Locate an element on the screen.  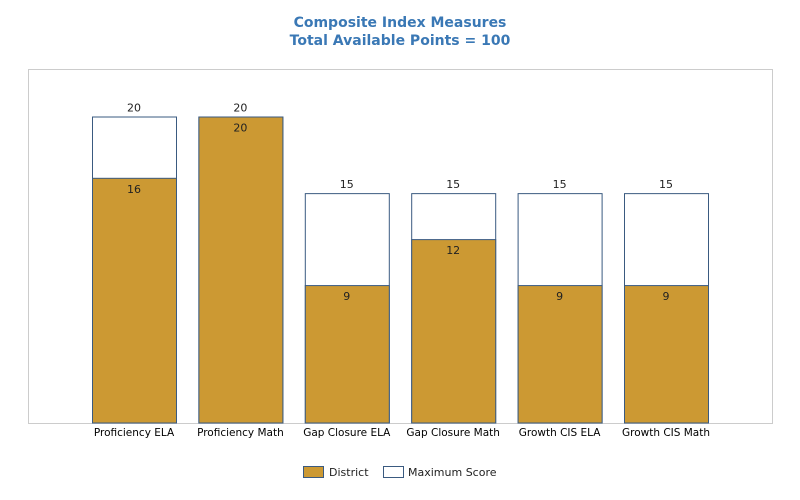
legend-label-maximum: Maximum Score is located at coordinates (452, 472).